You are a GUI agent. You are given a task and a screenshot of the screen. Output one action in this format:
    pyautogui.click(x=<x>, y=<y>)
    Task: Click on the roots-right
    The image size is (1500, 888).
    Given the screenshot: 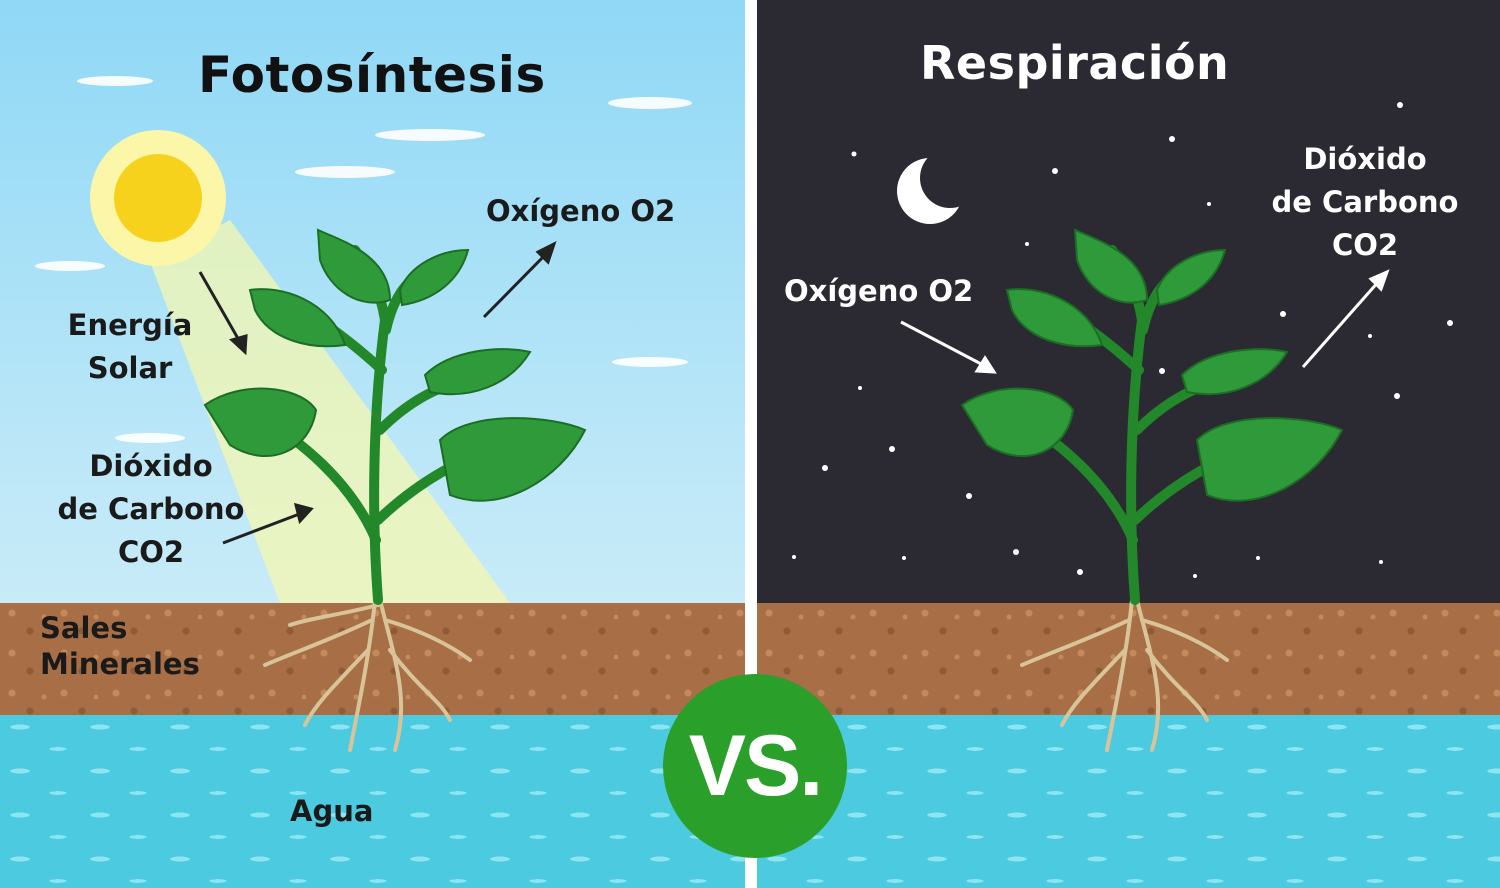 What is the action you would take?
    pyautogui.click(x=1124, y=675)
    